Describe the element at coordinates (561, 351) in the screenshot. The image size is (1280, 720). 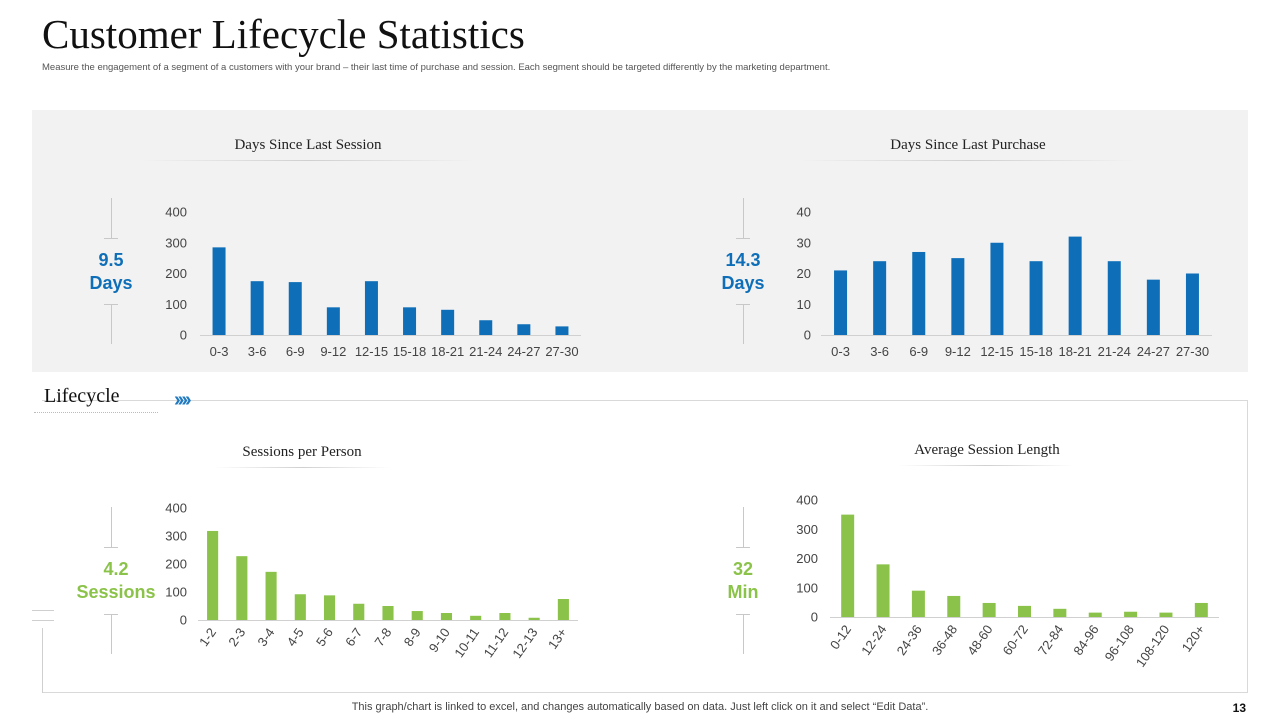
I see `x-tick-label: 27-30` at that location.